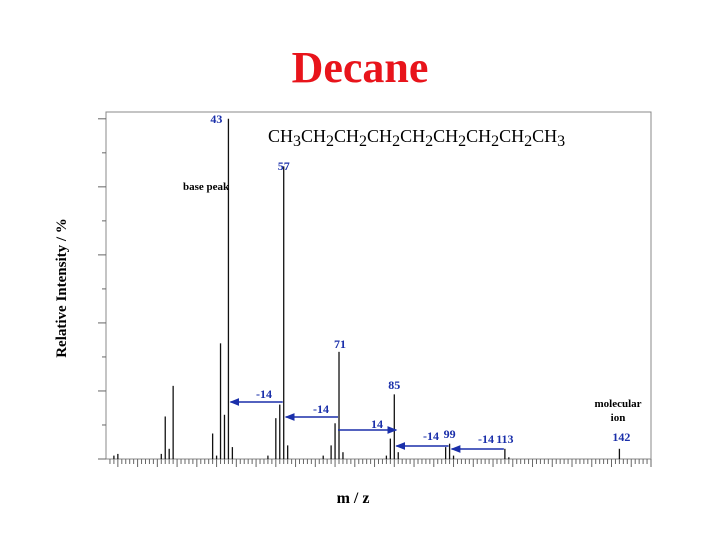 This screenshot has height=540, width=720. Describe the element at coordinates (216, 119) in the screenshot. I see `peak-label: 43` at that location.